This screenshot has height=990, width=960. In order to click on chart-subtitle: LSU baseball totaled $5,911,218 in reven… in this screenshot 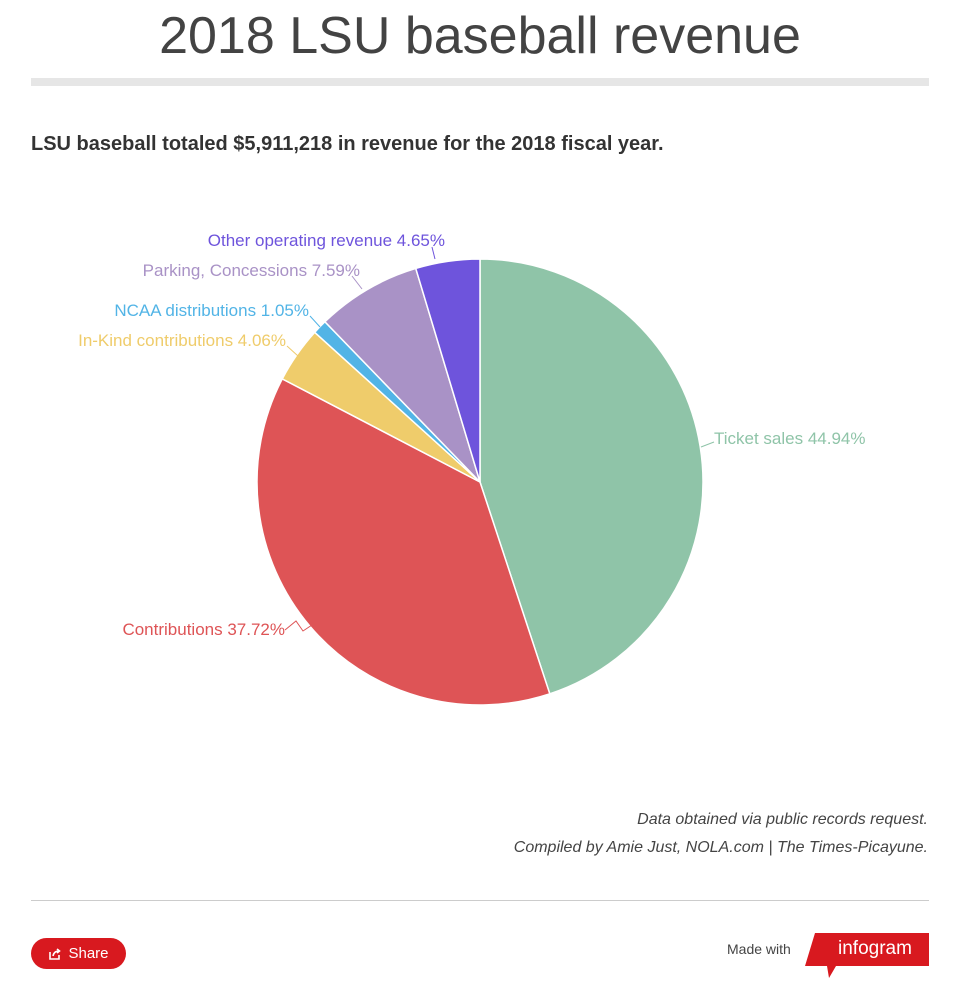, I will do `click(347, 144)`.